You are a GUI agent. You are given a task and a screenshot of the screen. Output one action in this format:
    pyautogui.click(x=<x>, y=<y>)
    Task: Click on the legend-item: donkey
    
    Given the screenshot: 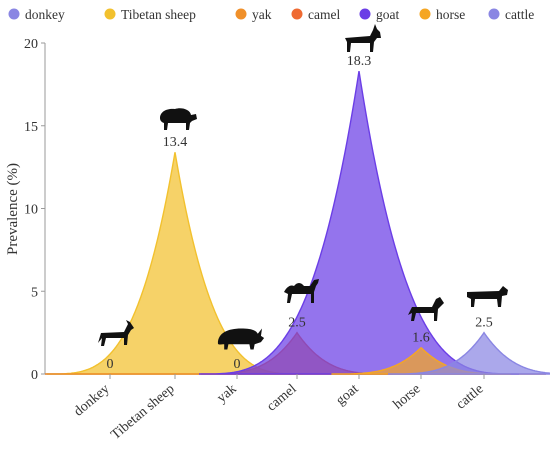 What is the action you would take?
    pyautogui.click(x=36, y=14)
    